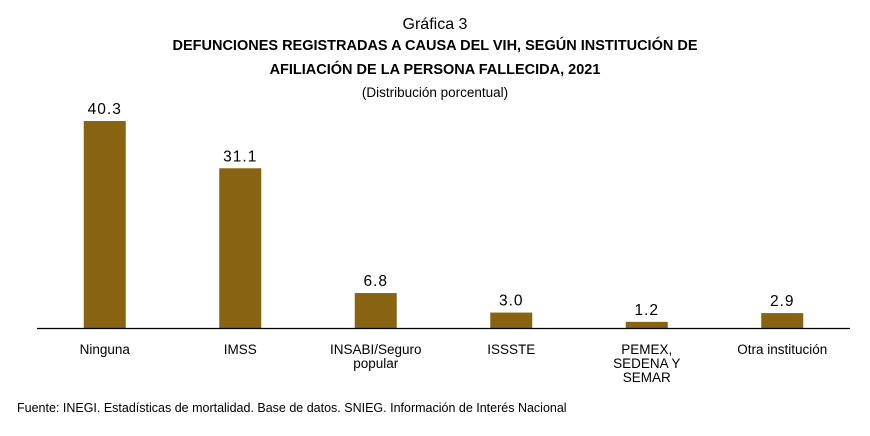 The image size is (870, 436). What do you see at coordinates (511, 301) in the screenshot?
I see `value-label-3: 3.0` at bounding box center [511, 301].